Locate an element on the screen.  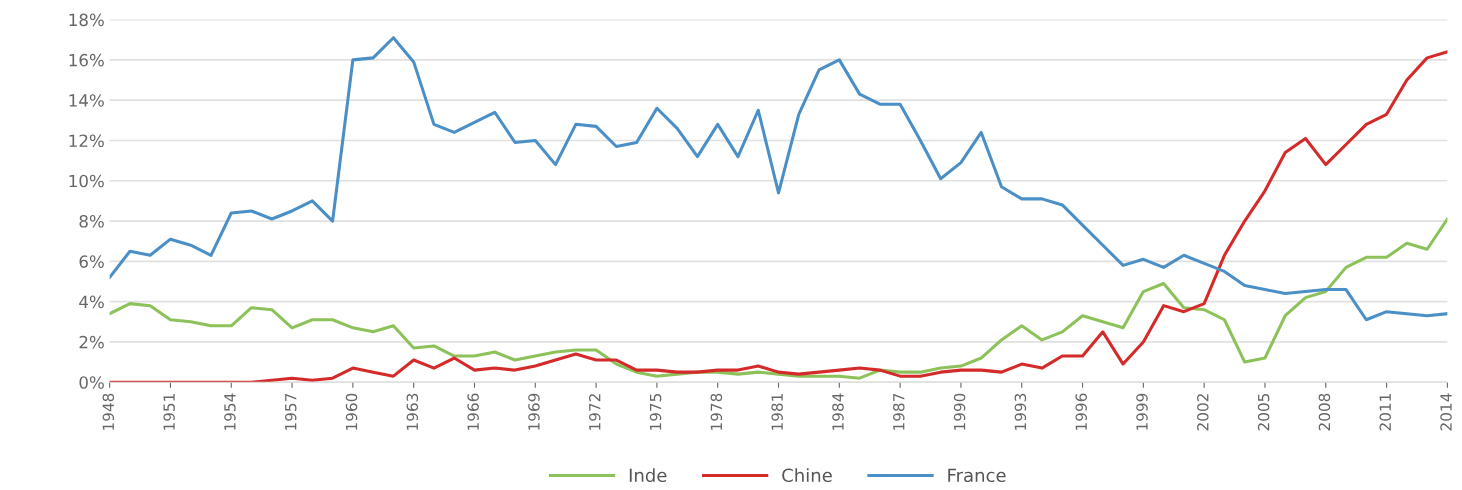
x-tick-label: 1951 is located at coordinates (169, 412).